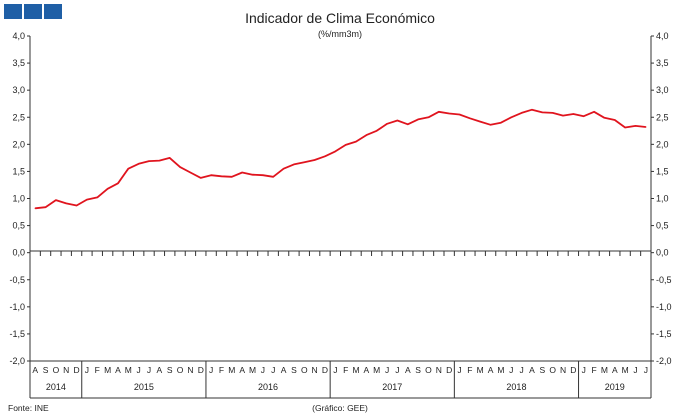  Describe the element at coordinates (17, 280) in the screenshot. I see `y-tick-label: -0,5` at that location.